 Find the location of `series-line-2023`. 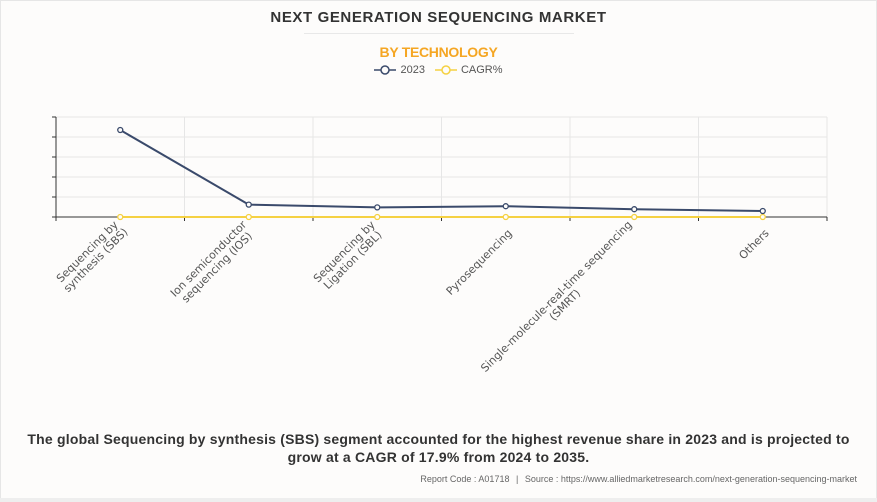

series-line-2023 is located at coordinates (441, 170).